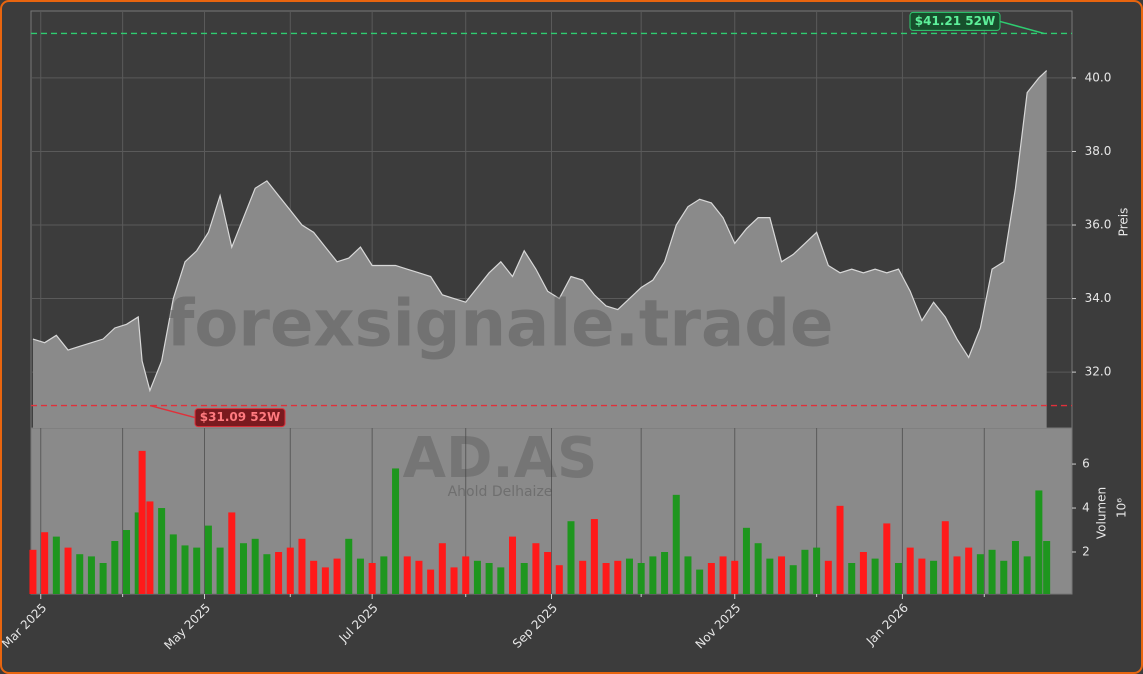 The width and height of the screenshot is (1143, 674). What do you see at coordinates (1086, 552) in the screenshot?
I see `volume-y-tick-label: 2` at bounding box center [1086, 552].